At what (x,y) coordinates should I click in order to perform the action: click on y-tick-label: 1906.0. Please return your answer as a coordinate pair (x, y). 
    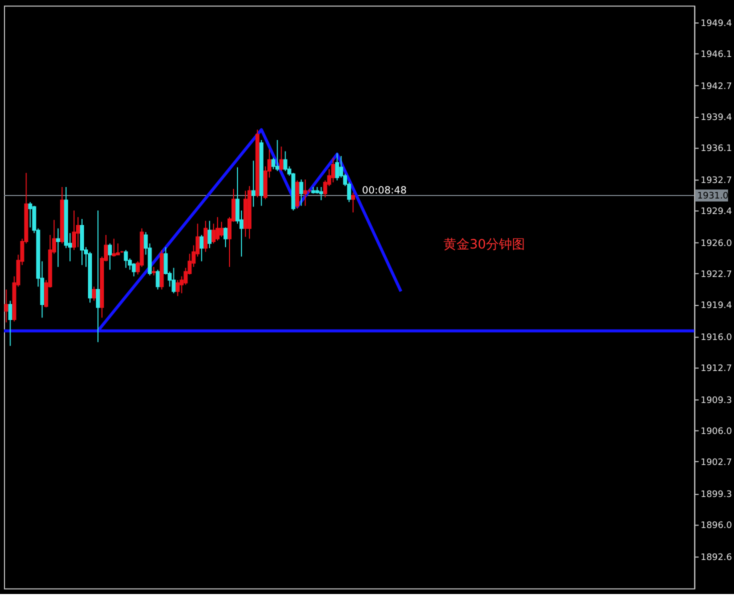
    Looking at the image, I should click on (716, 431).